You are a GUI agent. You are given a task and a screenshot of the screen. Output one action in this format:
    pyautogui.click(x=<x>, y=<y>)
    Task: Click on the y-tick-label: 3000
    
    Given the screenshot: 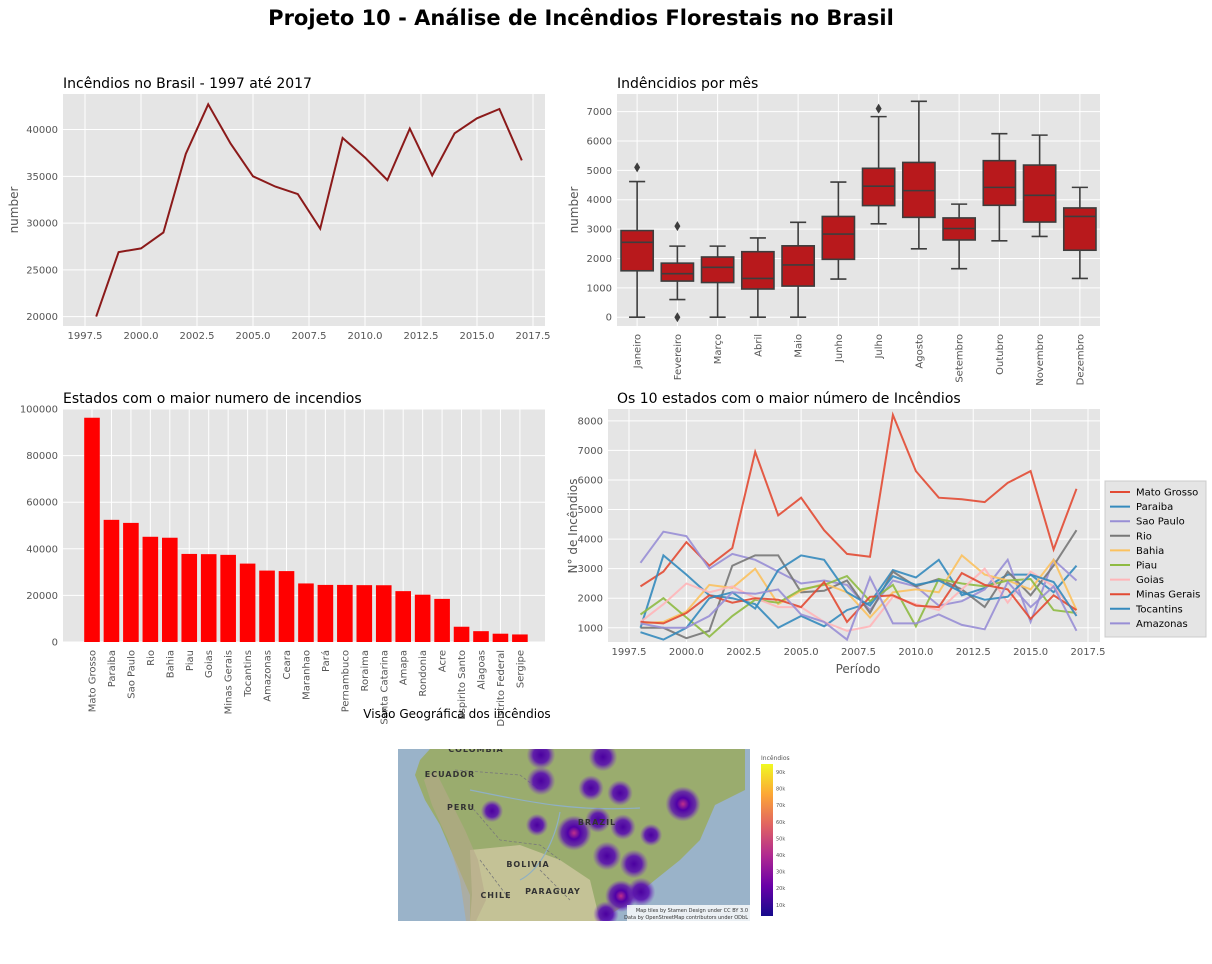 What is the action you would take?
    pyautogui.click(x=590, y=569)
    